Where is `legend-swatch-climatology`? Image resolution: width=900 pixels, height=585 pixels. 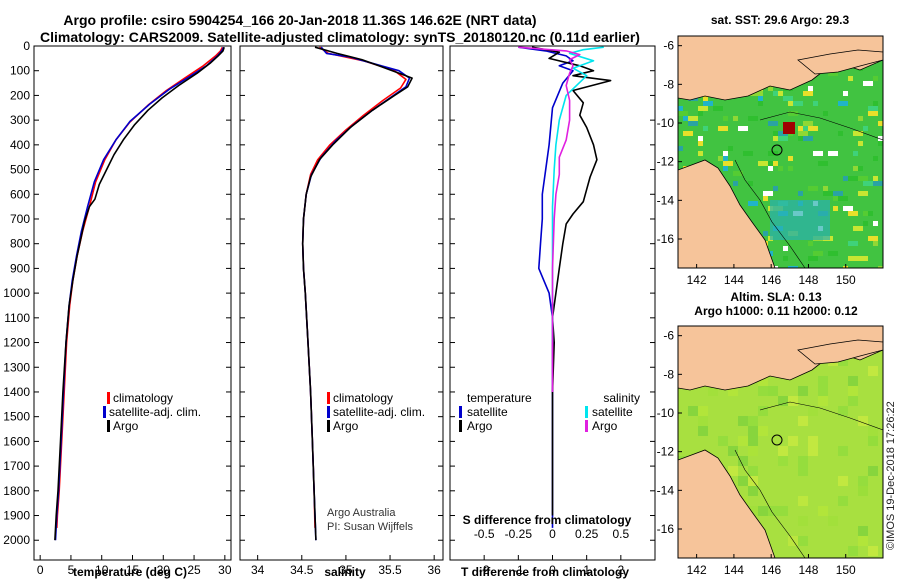
legend-swatch-climatology is located at coordinates (328, 398).